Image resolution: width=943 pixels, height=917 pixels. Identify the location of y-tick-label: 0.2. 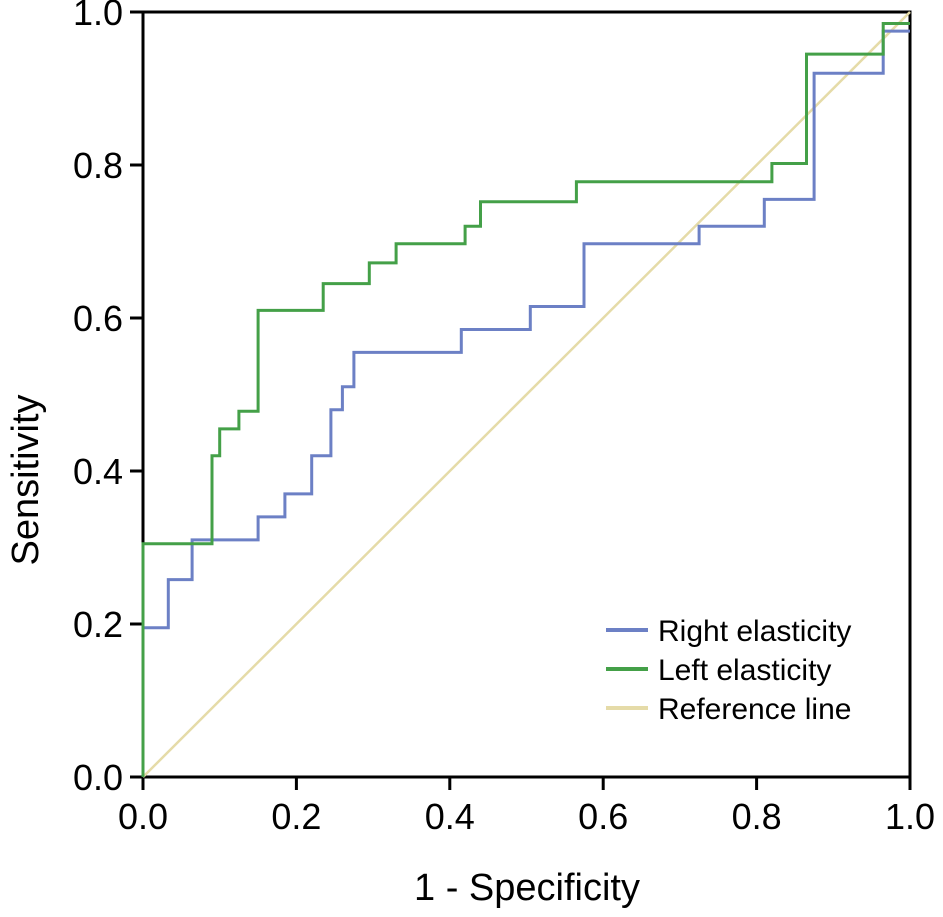
(98, 624).